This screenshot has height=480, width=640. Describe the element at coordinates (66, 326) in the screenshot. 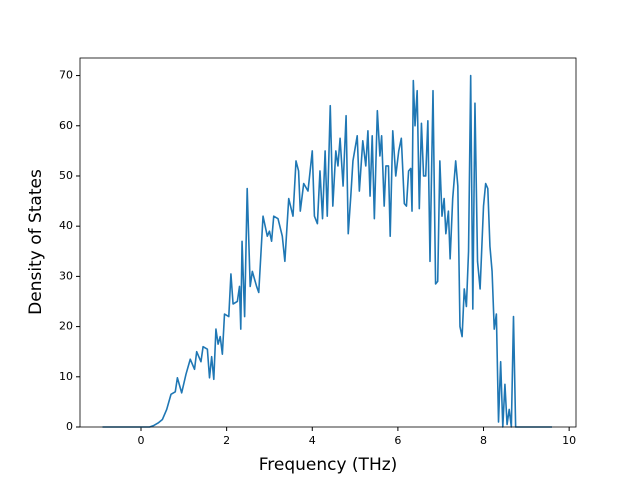

I see `y-tick-label: 20` at that location.